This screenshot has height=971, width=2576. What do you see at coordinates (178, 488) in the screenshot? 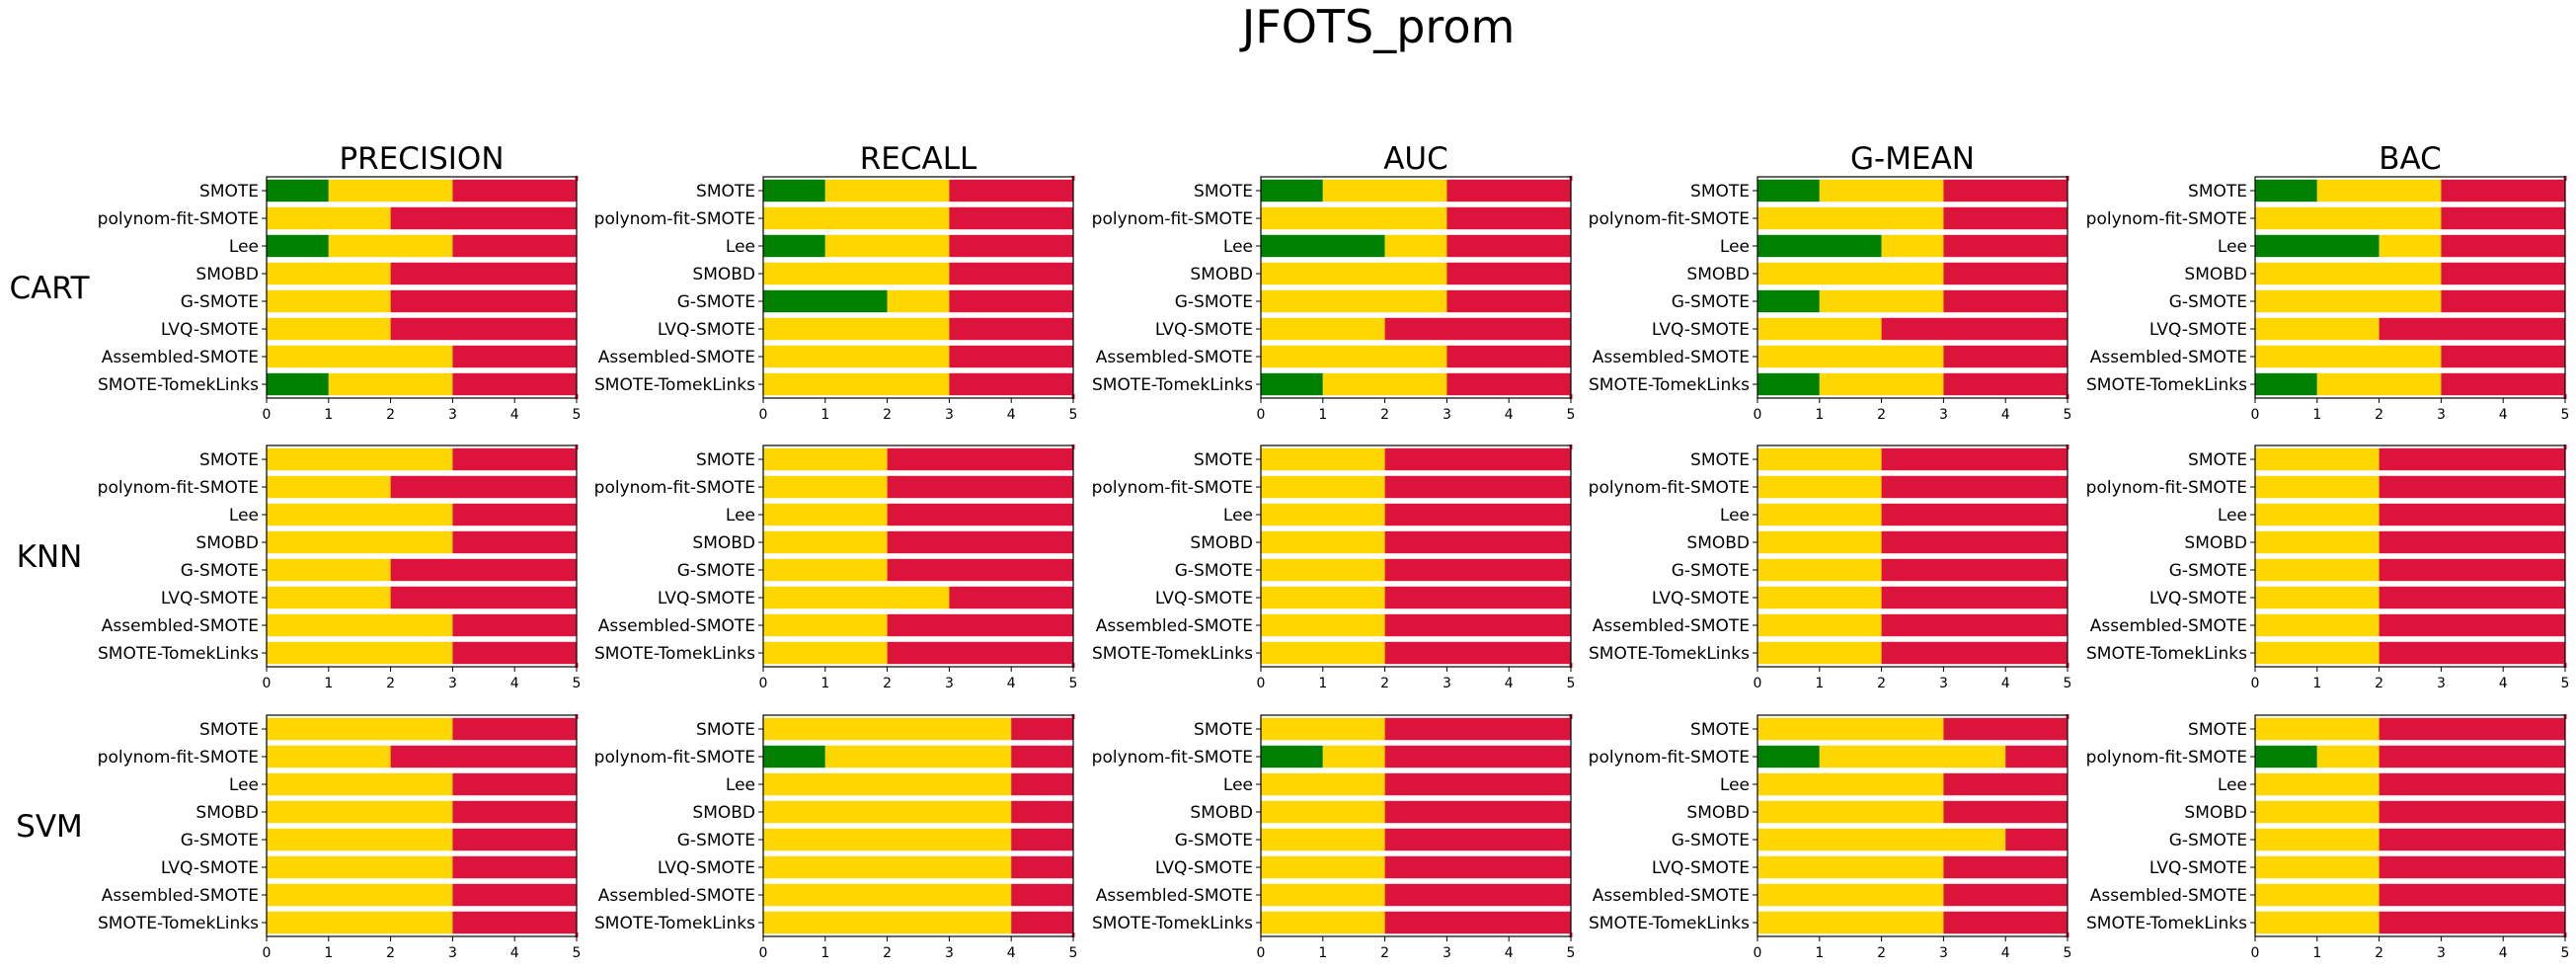
I see `y-tick-label: polynom-fit-SMOTE` at bounding box center [178, 488].